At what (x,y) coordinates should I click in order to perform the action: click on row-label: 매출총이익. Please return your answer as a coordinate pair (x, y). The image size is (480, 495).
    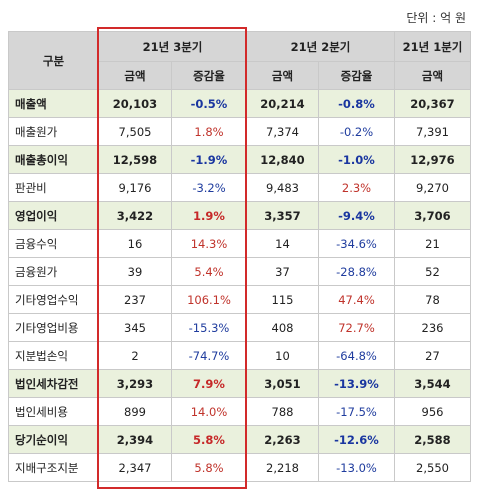
    Looking at the image, I should click on (53, 159).